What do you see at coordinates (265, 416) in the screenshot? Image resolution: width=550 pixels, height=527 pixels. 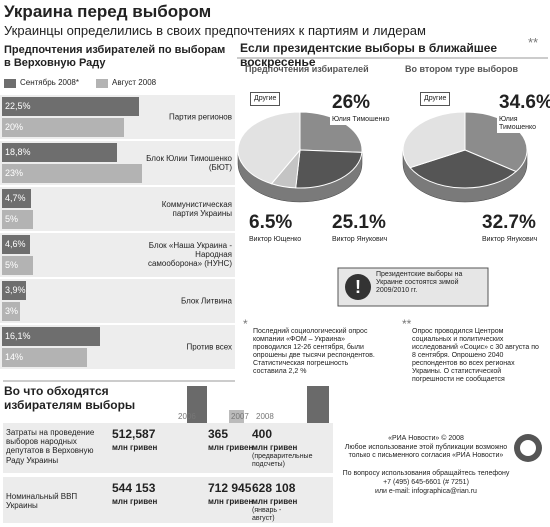 I see `column-year: 2008` at bounding box center [265, 416].